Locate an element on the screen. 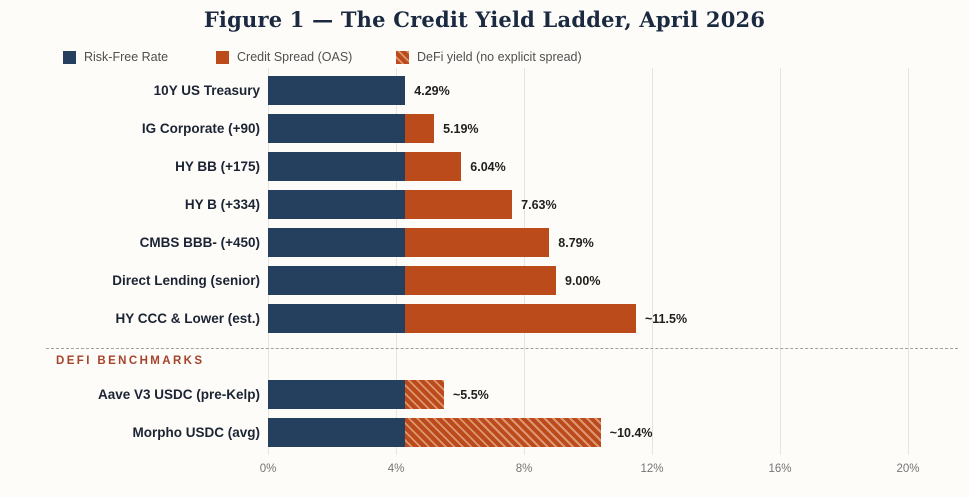 This screenshot has height=497, width=969. bar-value-label: 7.63% is located at coordinates (539, 205).